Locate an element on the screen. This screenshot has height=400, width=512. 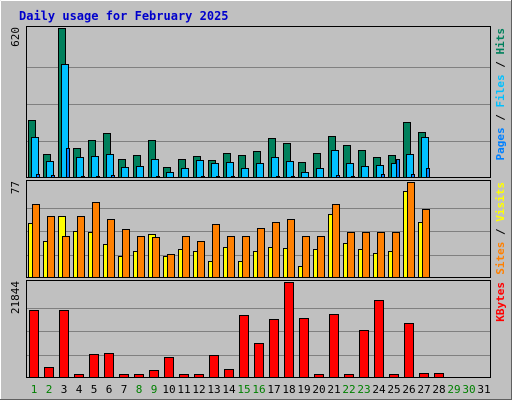
x-tick-label-4: 4 is located at coordinates (79, 389).